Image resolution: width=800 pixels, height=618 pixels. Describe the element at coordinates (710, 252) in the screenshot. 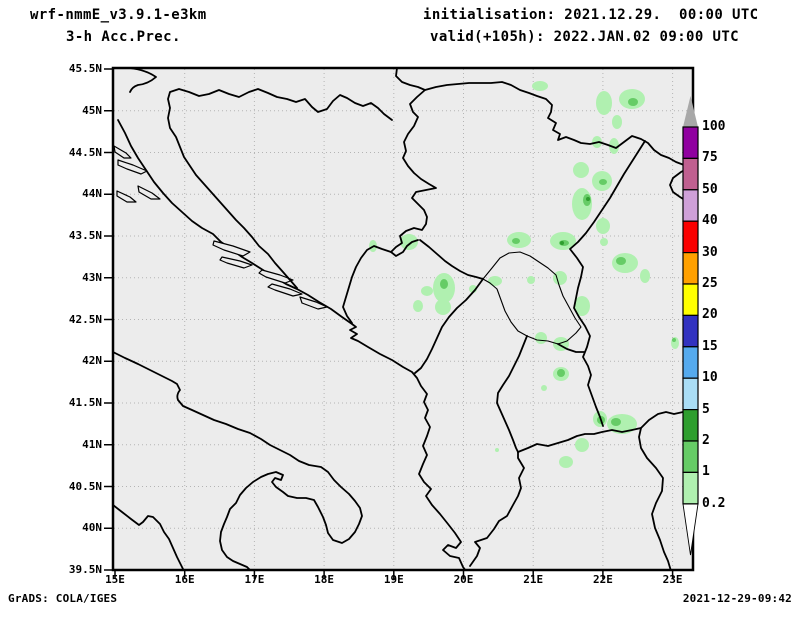

I see `colorbar-level-label: 30` at that location.